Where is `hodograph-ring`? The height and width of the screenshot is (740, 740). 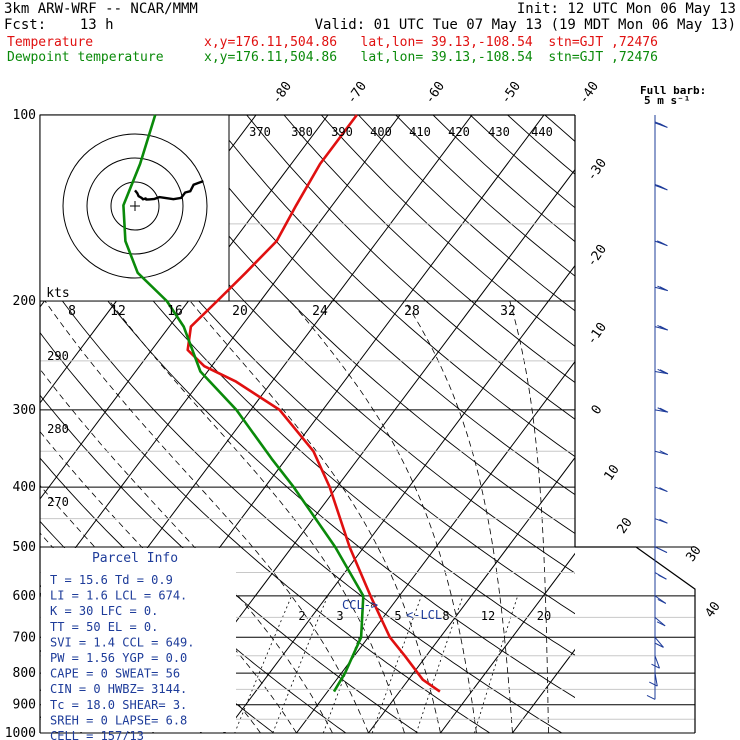
hodograph-ring is located at coordinates (135, 206).